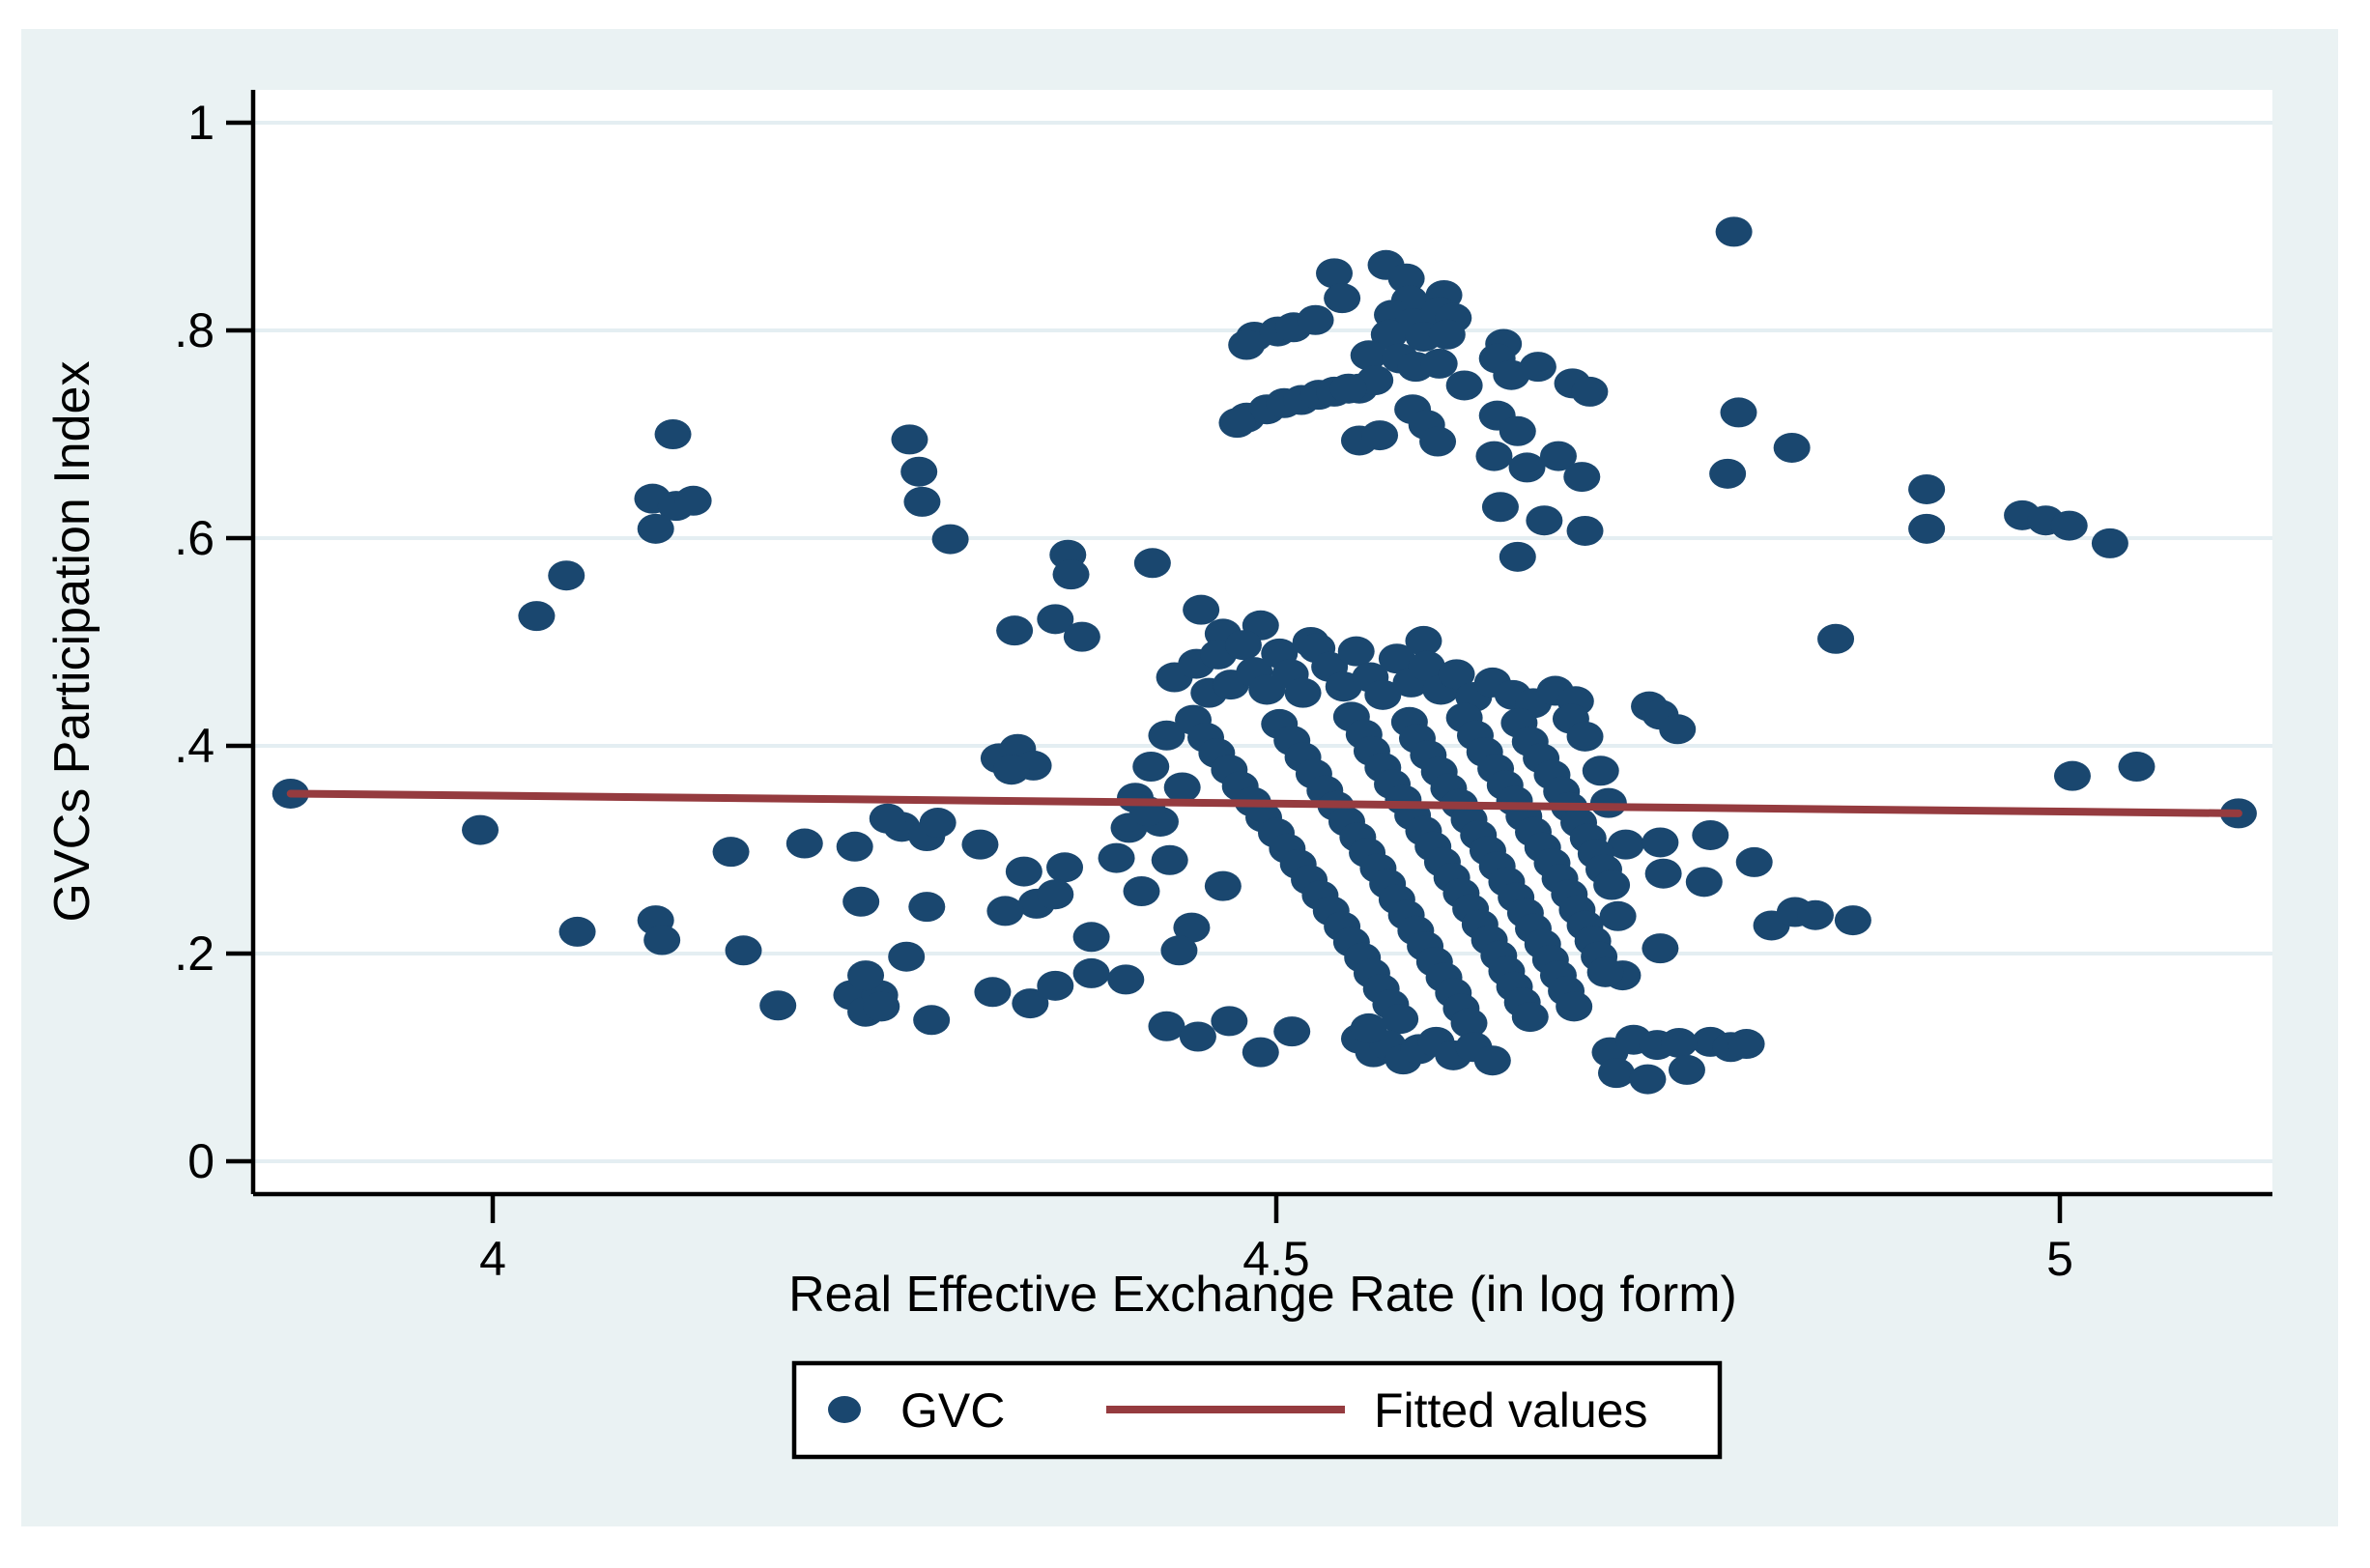  Describe the element at coordinates (844, 1409) in the screenshot. I see `legend-gvc-marker-icon` at that location.